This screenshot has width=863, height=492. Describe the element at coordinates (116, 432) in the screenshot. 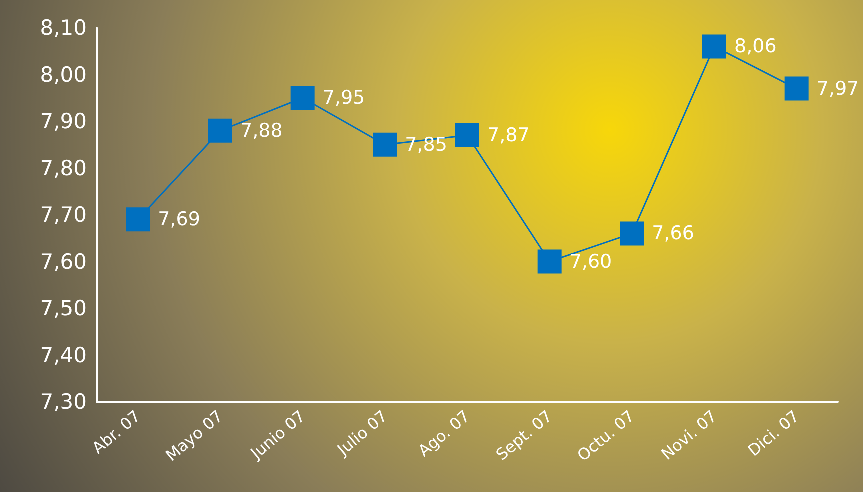

I see `x-tick-label: Abr. 07` at that location.